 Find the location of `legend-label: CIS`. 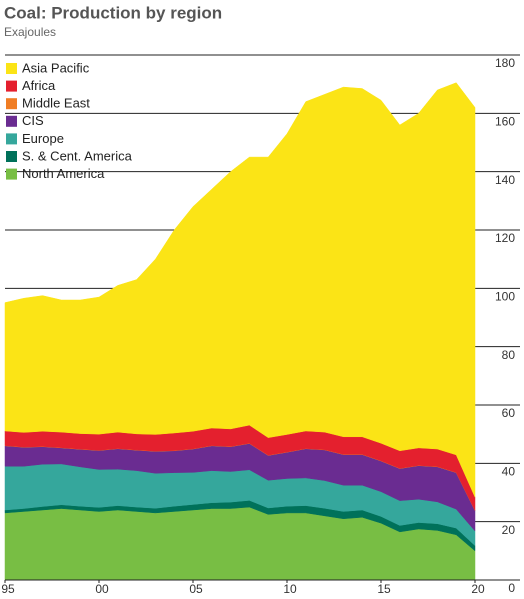

legend-label: CIS is located at coordinates (33, 120).